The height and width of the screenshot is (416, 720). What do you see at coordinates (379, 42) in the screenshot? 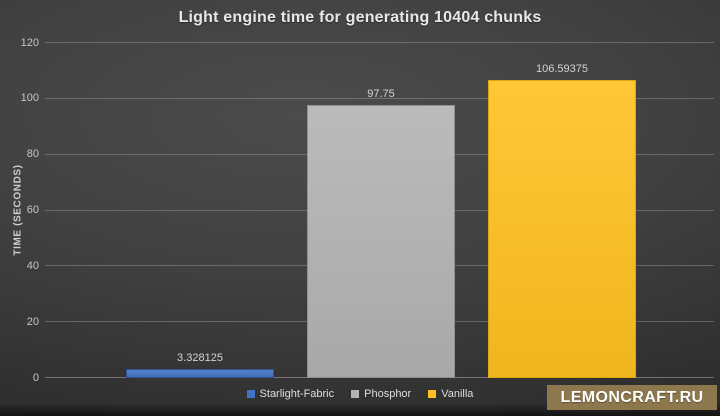
I see `gridline-y120` at bounding box center [379, 42].